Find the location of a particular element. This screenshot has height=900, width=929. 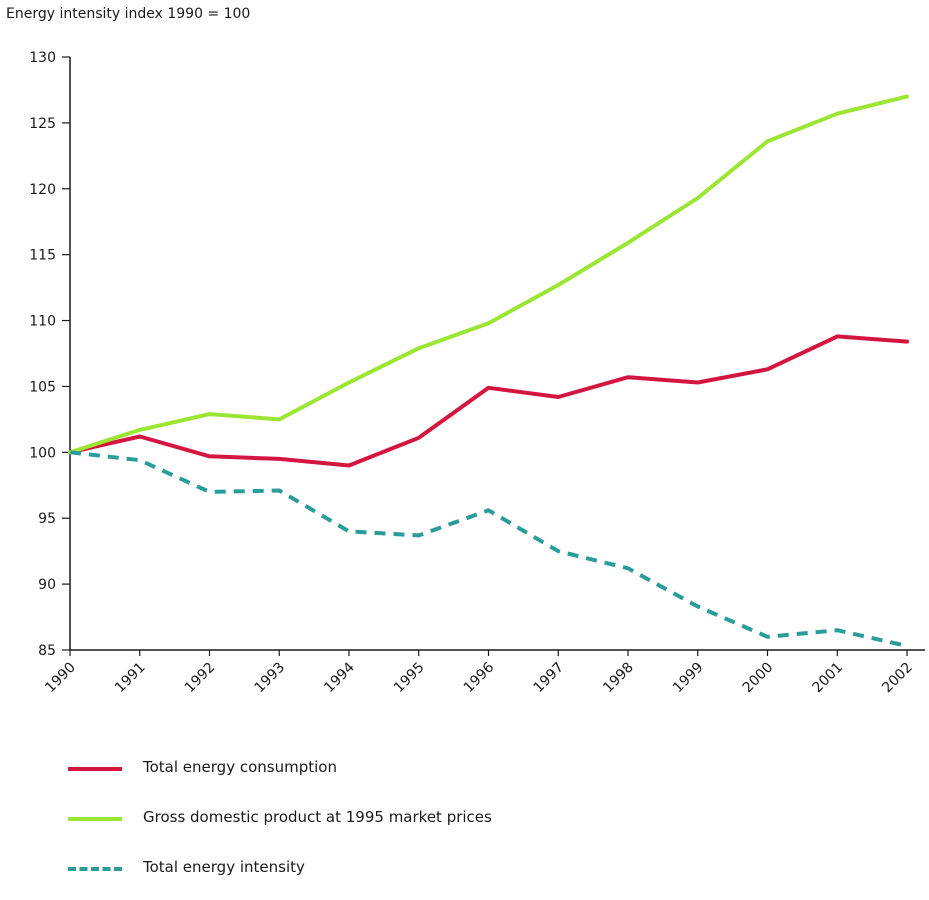

y-tick-label: 110 is located at coordinates (42, 322).